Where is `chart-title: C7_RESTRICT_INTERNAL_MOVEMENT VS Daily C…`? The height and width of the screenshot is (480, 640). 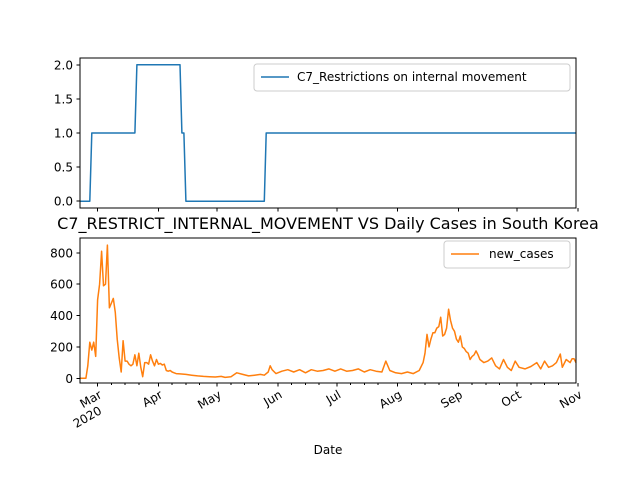 chart-title: C7_RESTRICT_INTERNAL_MOVEMENT VS Daily C… is located at coordinates (328, 224).